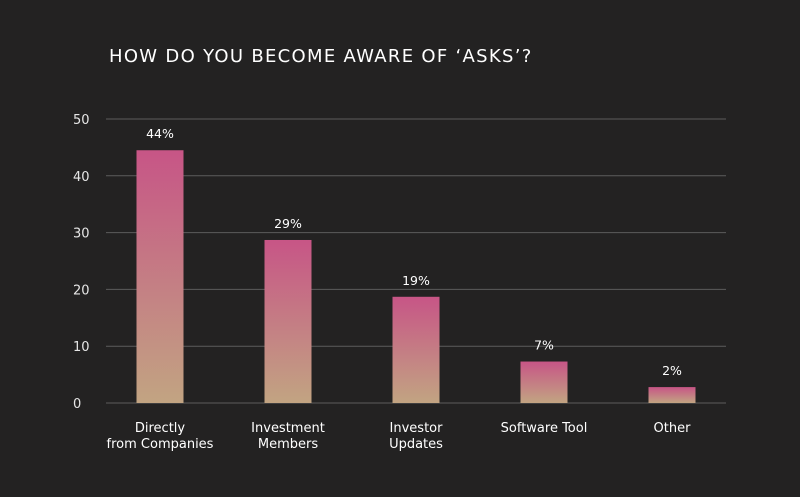  I want to click on category-label-2-line-0: Investor, so click(417, 428).